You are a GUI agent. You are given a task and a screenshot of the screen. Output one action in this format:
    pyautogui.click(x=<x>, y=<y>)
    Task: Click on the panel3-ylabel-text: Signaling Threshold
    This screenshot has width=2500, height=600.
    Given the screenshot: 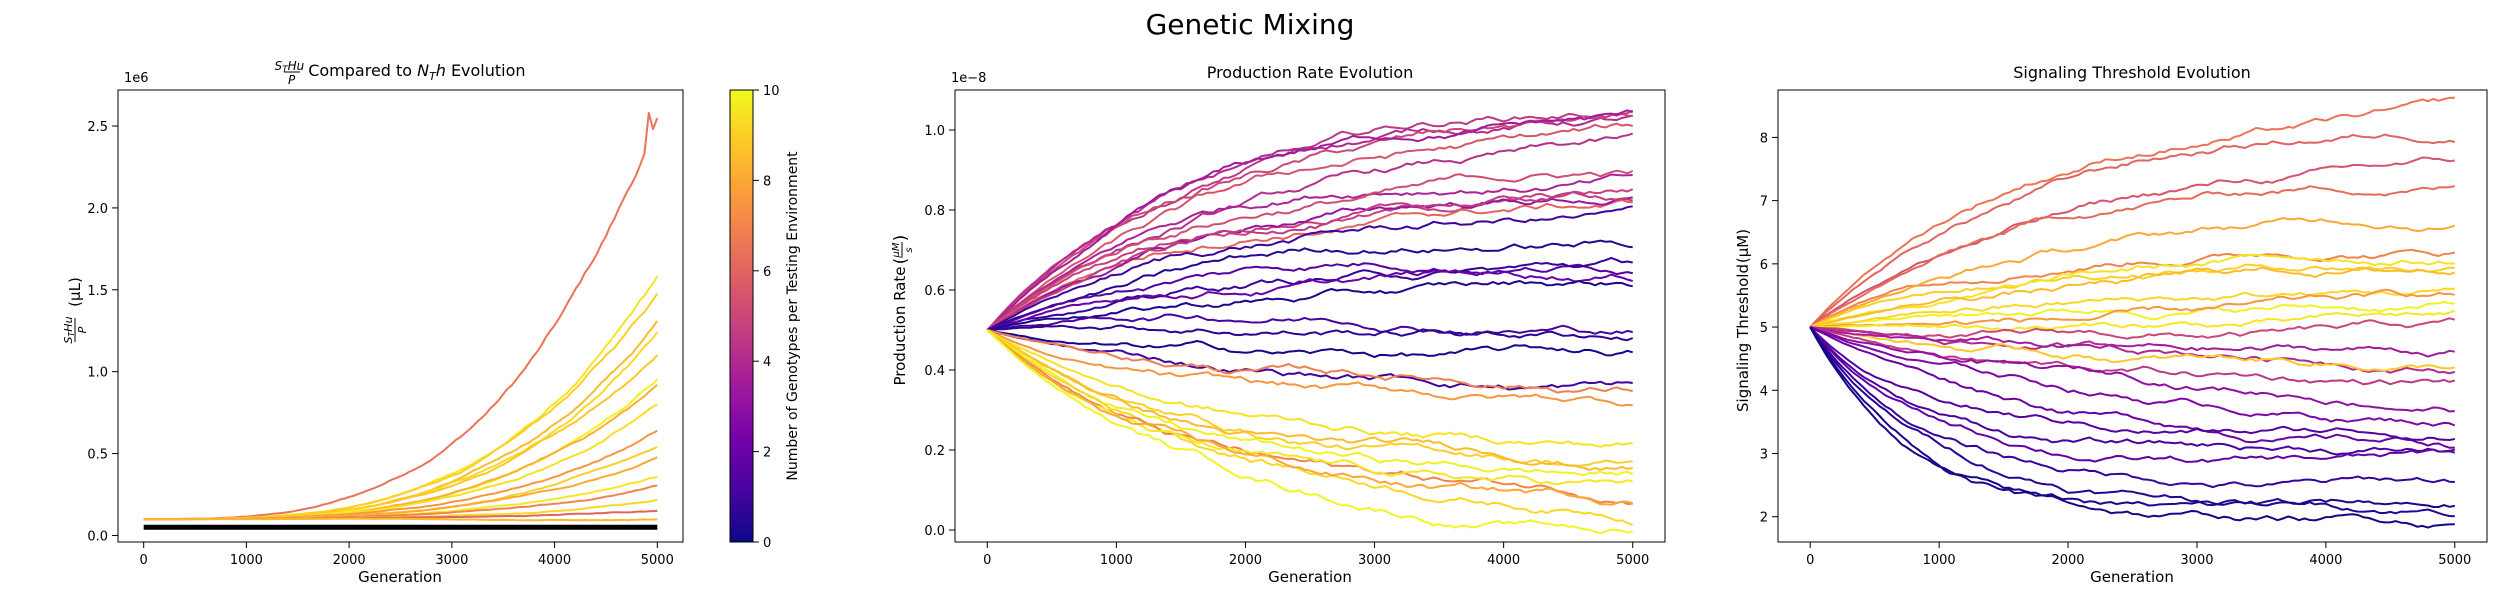 What is the action you would take?
    pyautogui.click(x=1743, y=338)
    